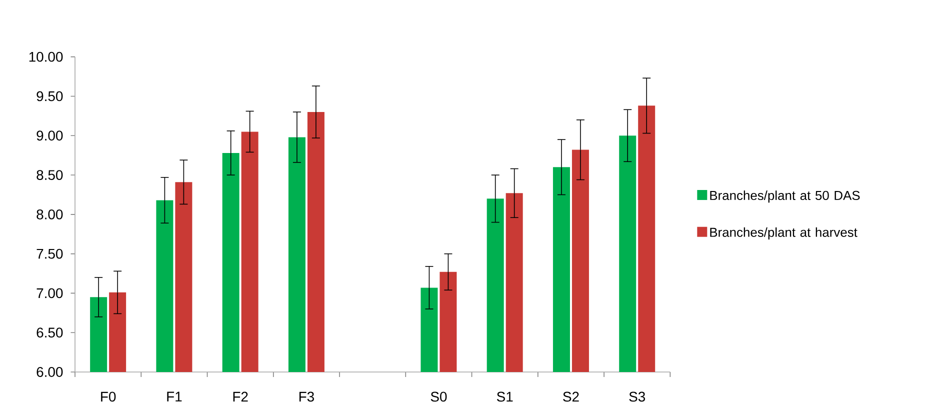 Image resolution: width=950 pixels, height=417 pixels. I want to click on y-tick-label: 6.50, so click(49, 333).